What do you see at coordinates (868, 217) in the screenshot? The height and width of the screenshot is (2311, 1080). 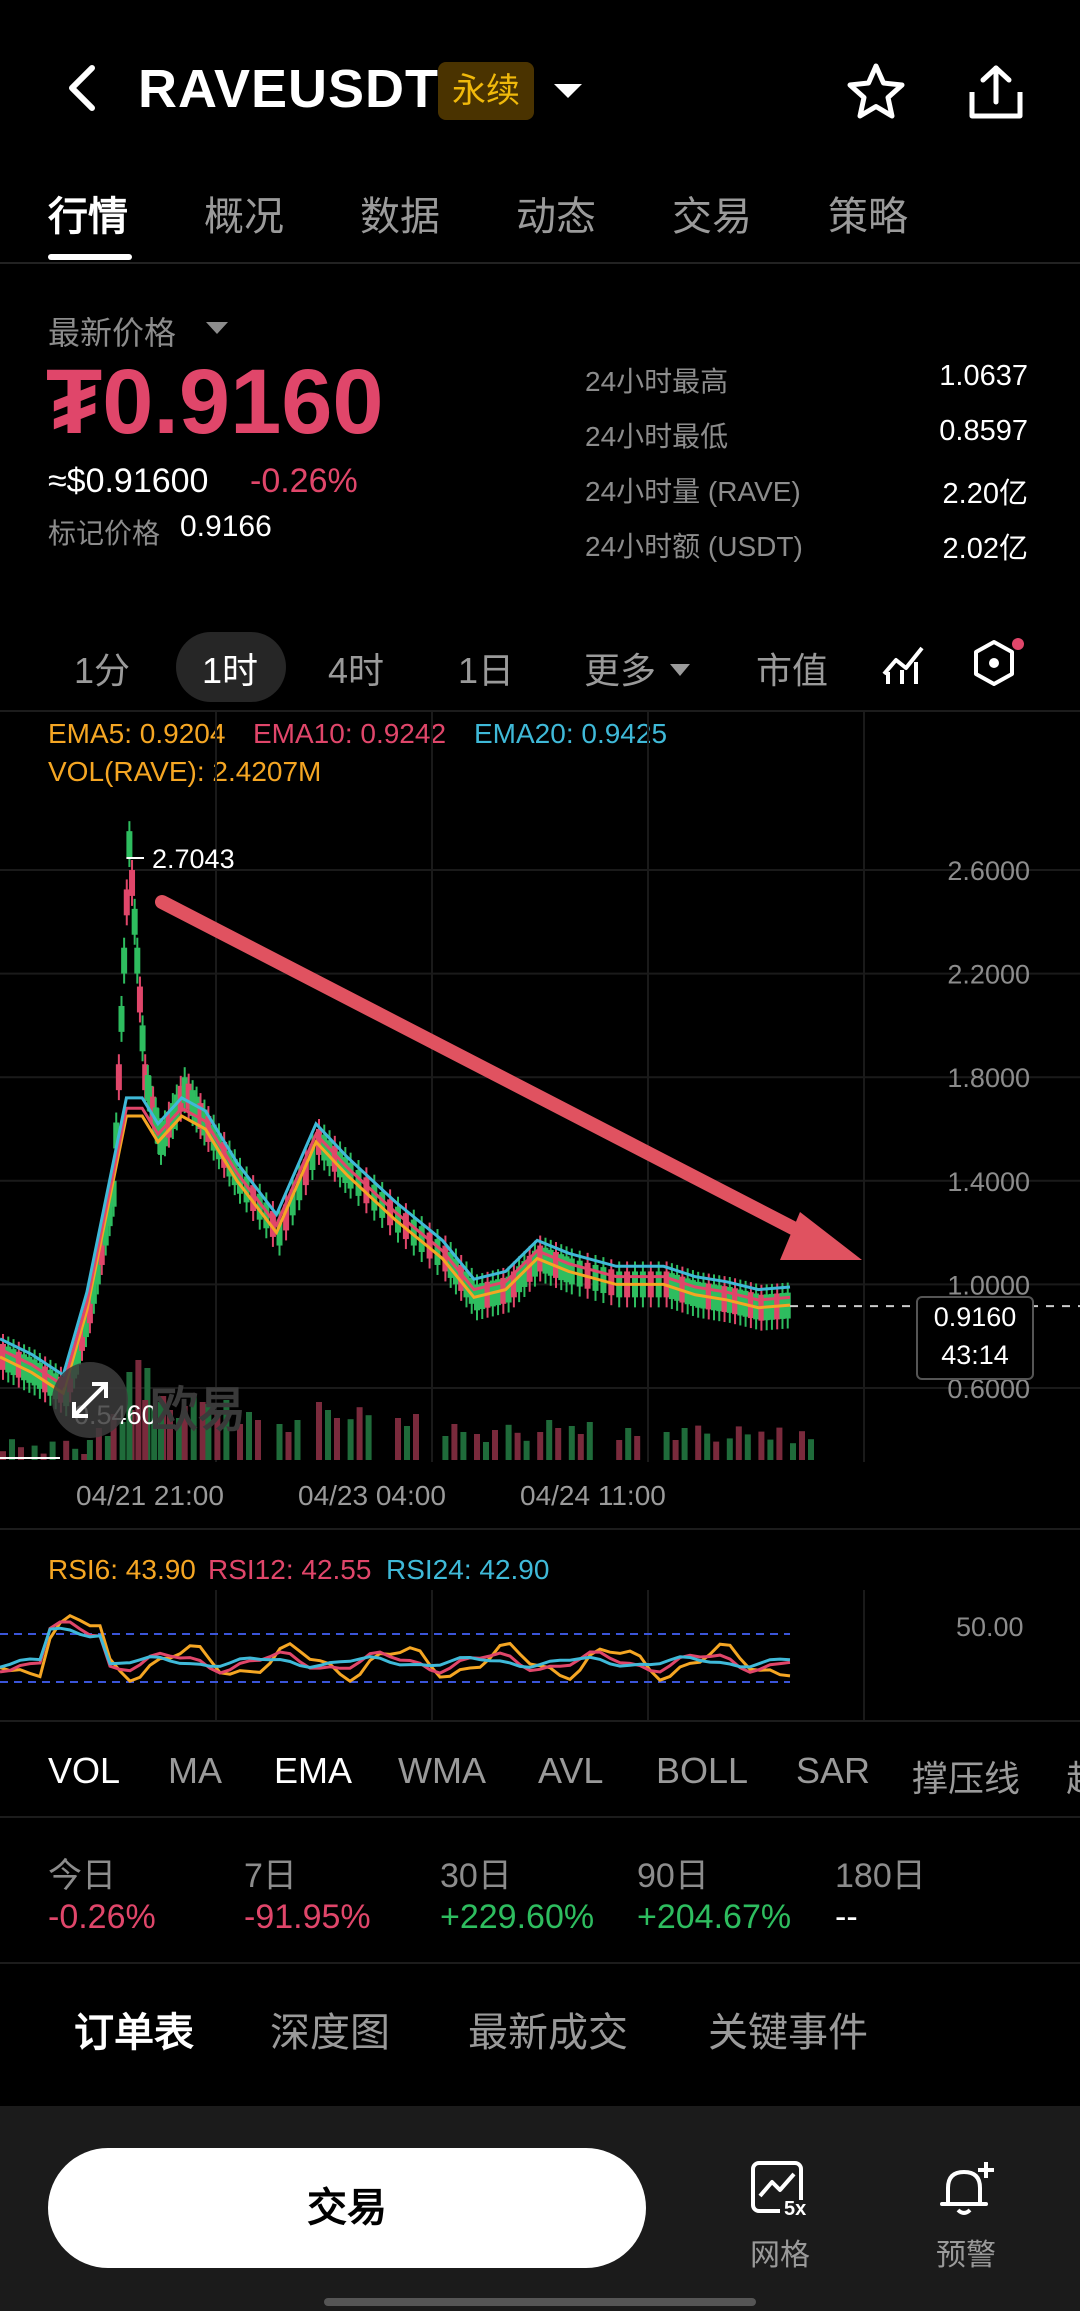 I see `tab-strategy: 策略` at bounding box center [868, 217].